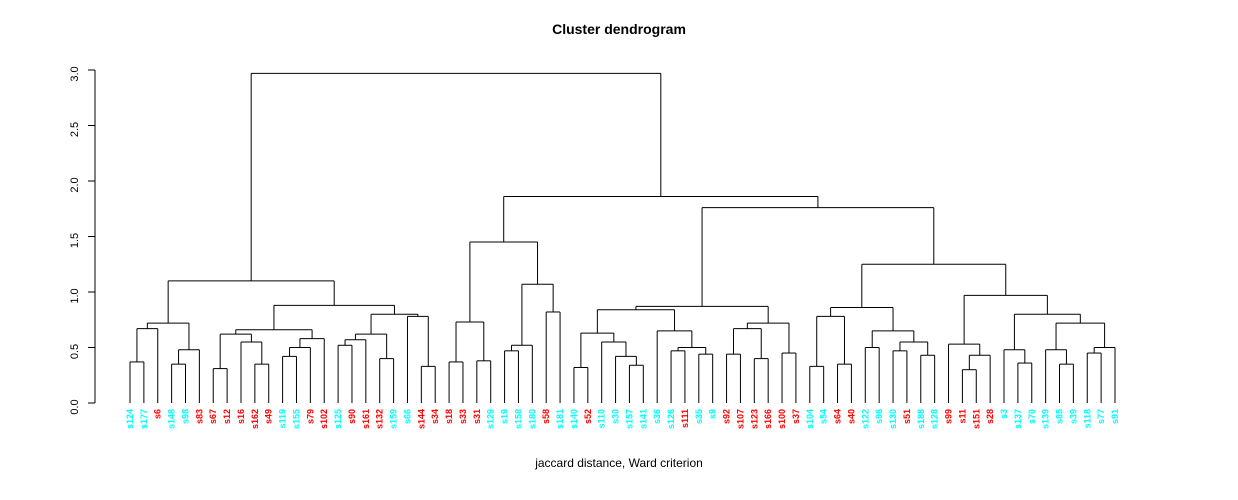  What do you see at coordinates (463, 416) in the screenshot?
I see `leaf-label: s33` at bounding box center [463, 416].